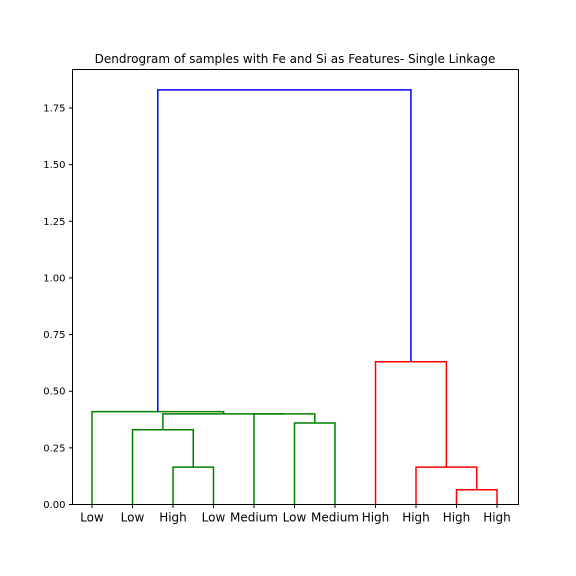 This screenshot has height=576, width=576. What do you see at coordinates (58, 307) in the screenshot?
I see `y-axis: 0.00 0.25 0.50 0.75 1.00 1.25 1.50 1.75` at bounding box center [58, 307].